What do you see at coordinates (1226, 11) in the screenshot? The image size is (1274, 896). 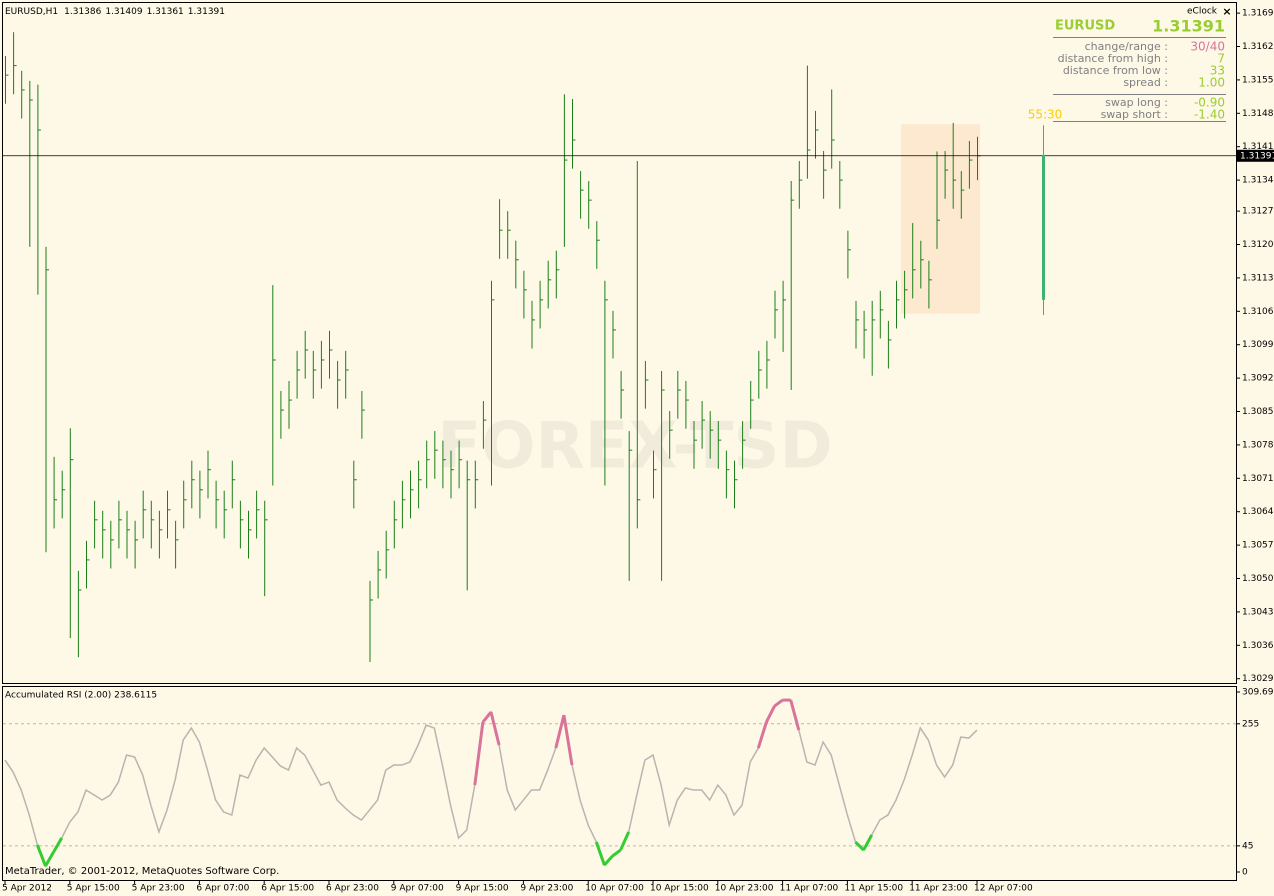 I see `eclock-close: ×` at bounding box center [1226, 11].